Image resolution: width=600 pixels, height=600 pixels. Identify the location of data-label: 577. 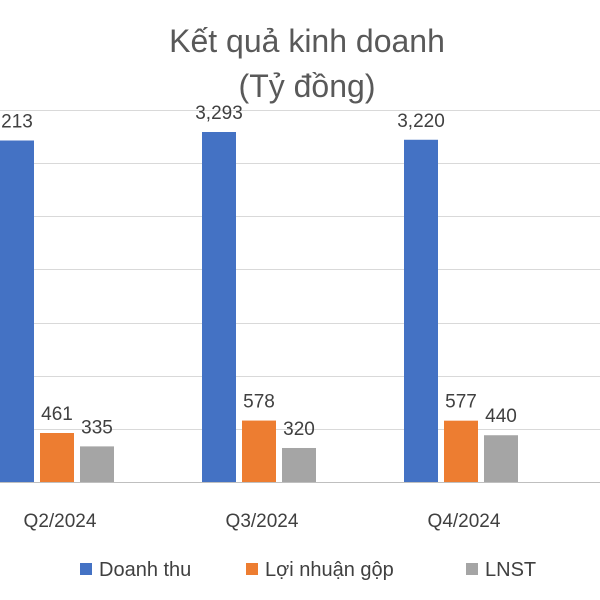
(461, 402).